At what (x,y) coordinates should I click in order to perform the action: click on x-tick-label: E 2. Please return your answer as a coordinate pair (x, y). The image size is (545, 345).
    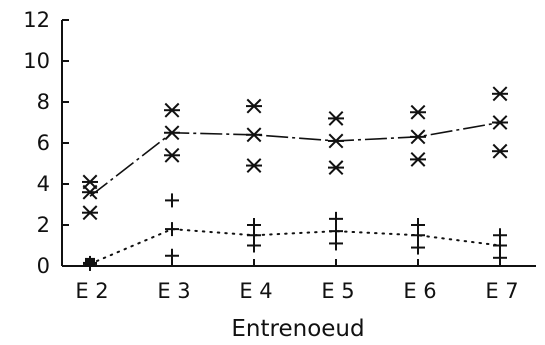
    Looking at the image, I should click on (91, 291).